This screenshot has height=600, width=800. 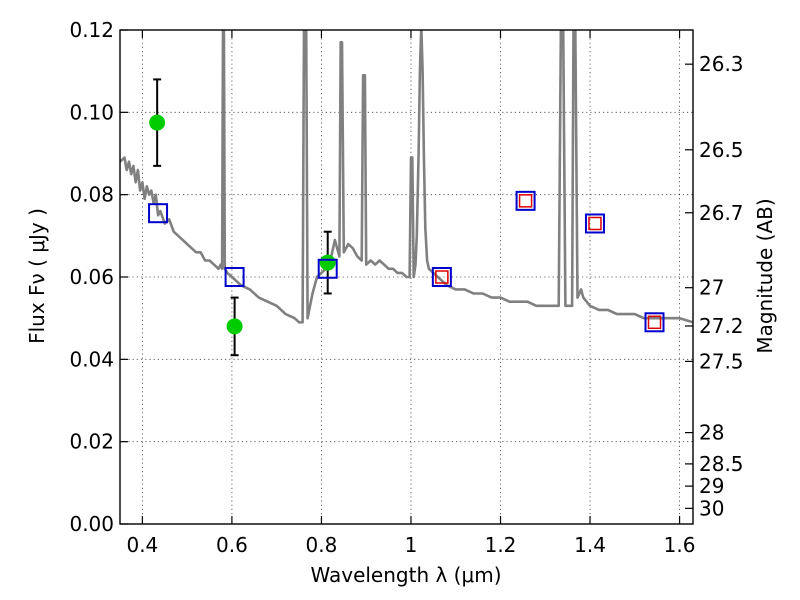 I want to click on y-tick-label: 0.04, so click(x=91, y=359).